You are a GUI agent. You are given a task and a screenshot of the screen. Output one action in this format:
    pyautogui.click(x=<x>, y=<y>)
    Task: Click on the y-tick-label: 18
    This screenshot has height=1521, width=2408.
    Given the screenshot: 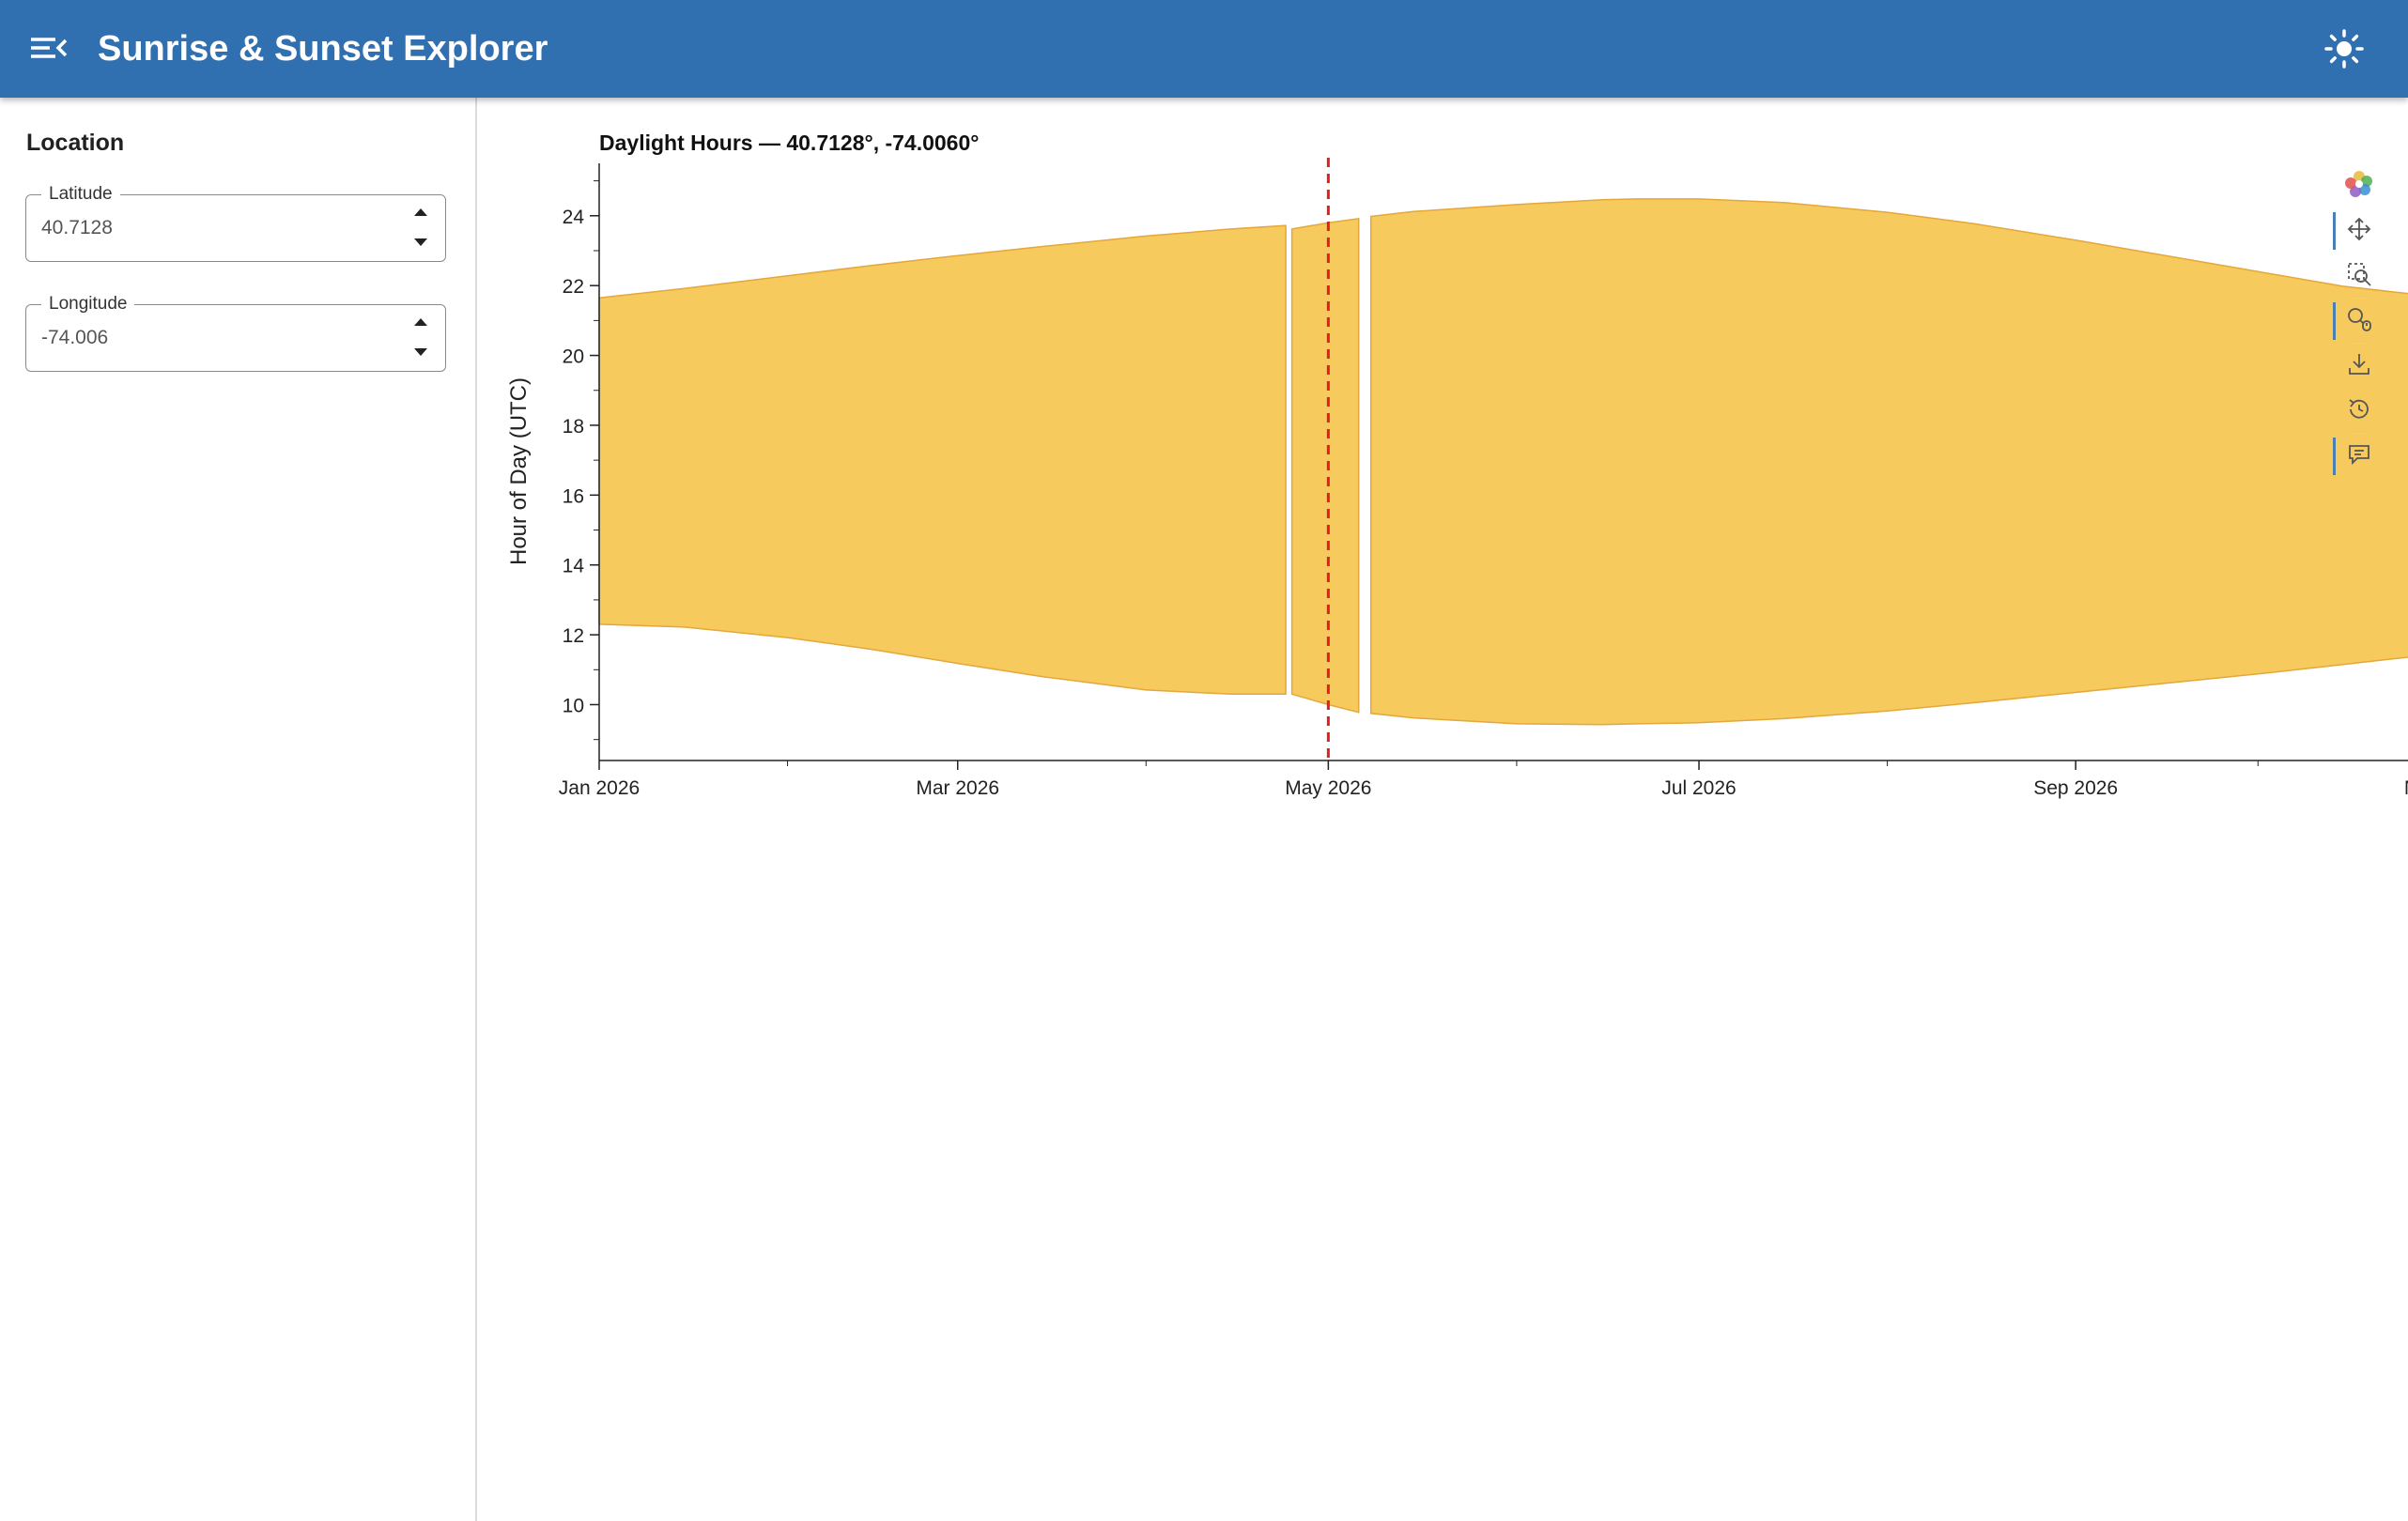 What is the action you would take?
    pyautogui.click(x=573, y=427)
    